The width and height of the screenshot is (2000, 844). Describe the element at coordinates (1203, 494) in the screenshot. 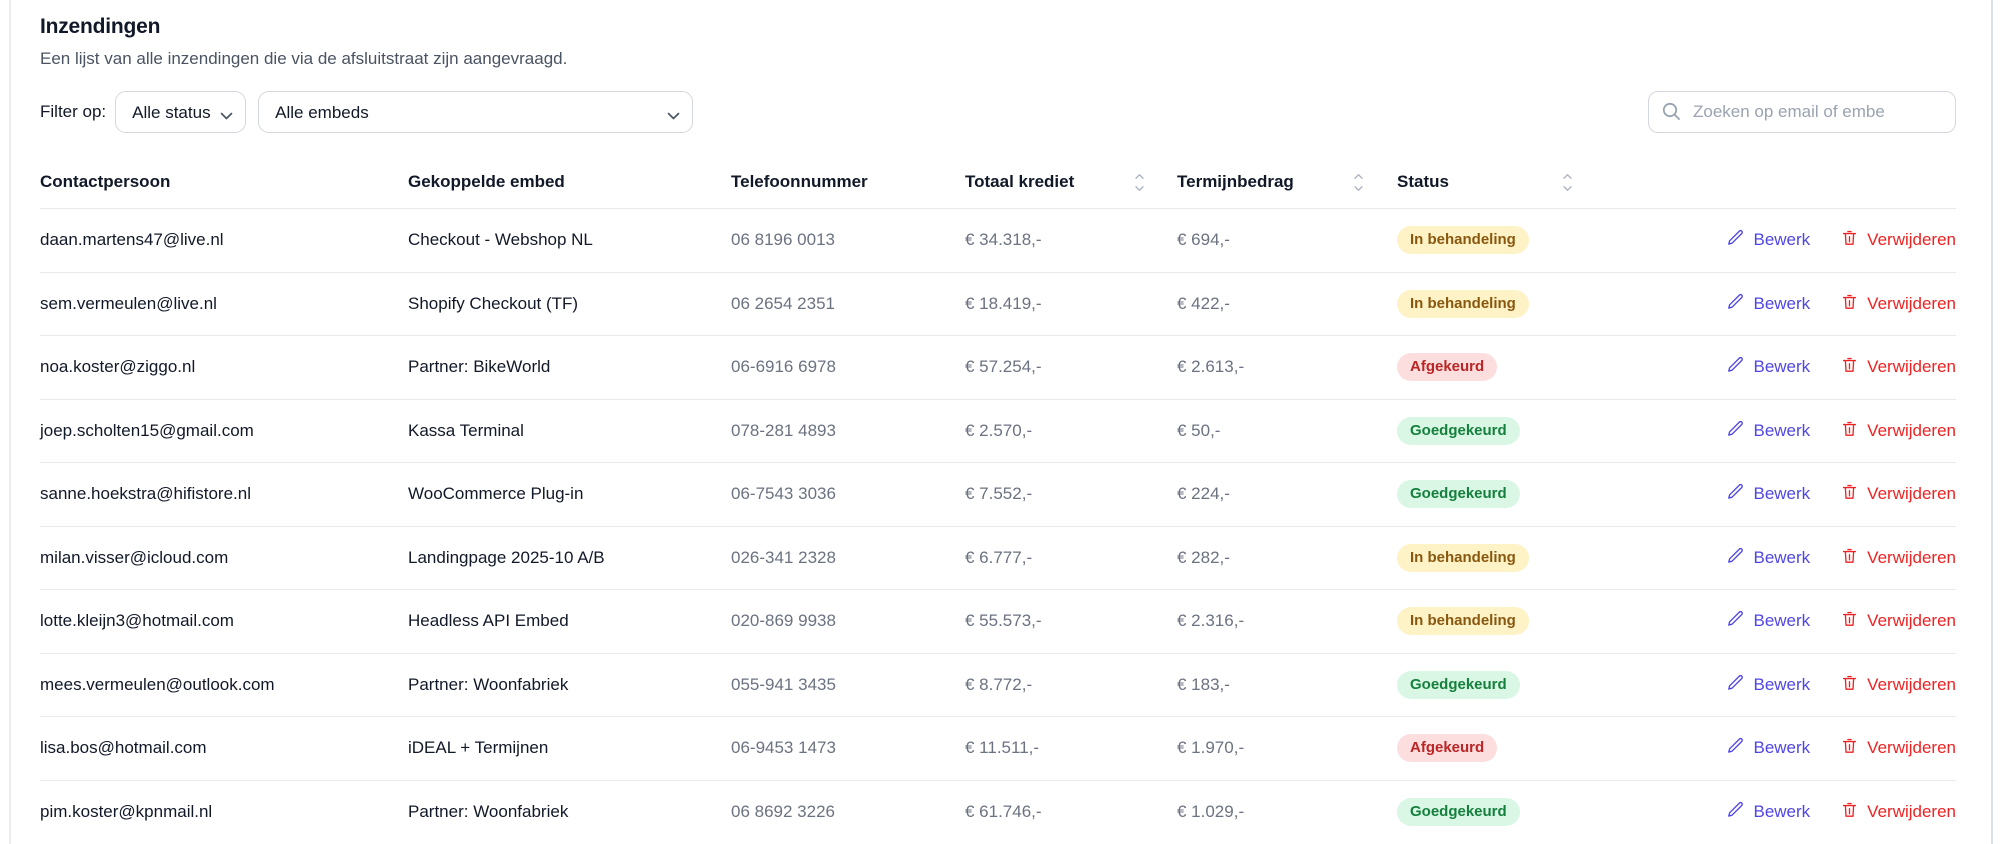

I see `term-amount: € 224,-` at that location.